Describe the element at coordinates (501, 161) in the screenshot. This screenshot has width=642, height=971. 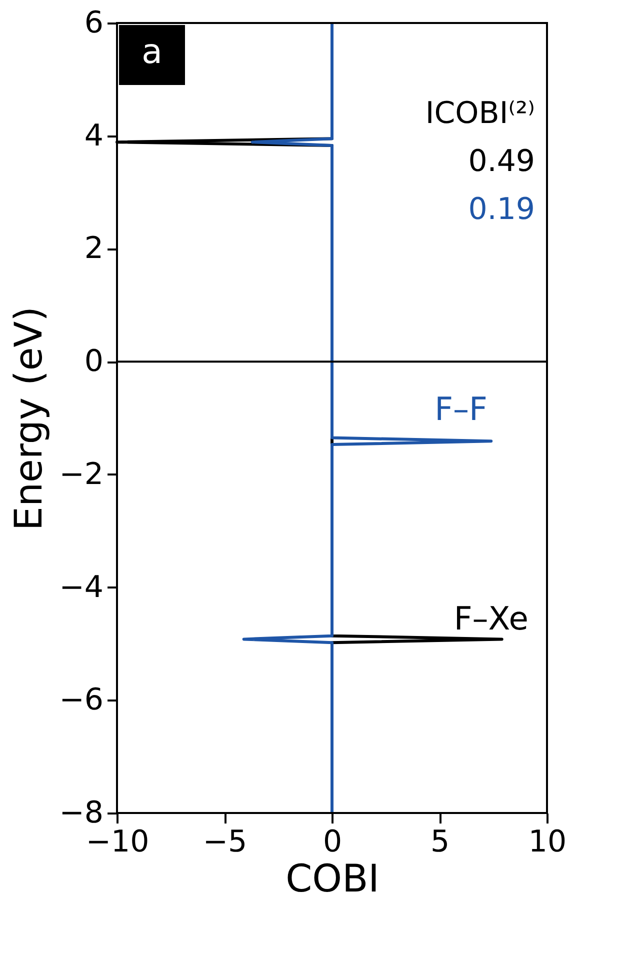
I see `annotation: 0.49` at that location.